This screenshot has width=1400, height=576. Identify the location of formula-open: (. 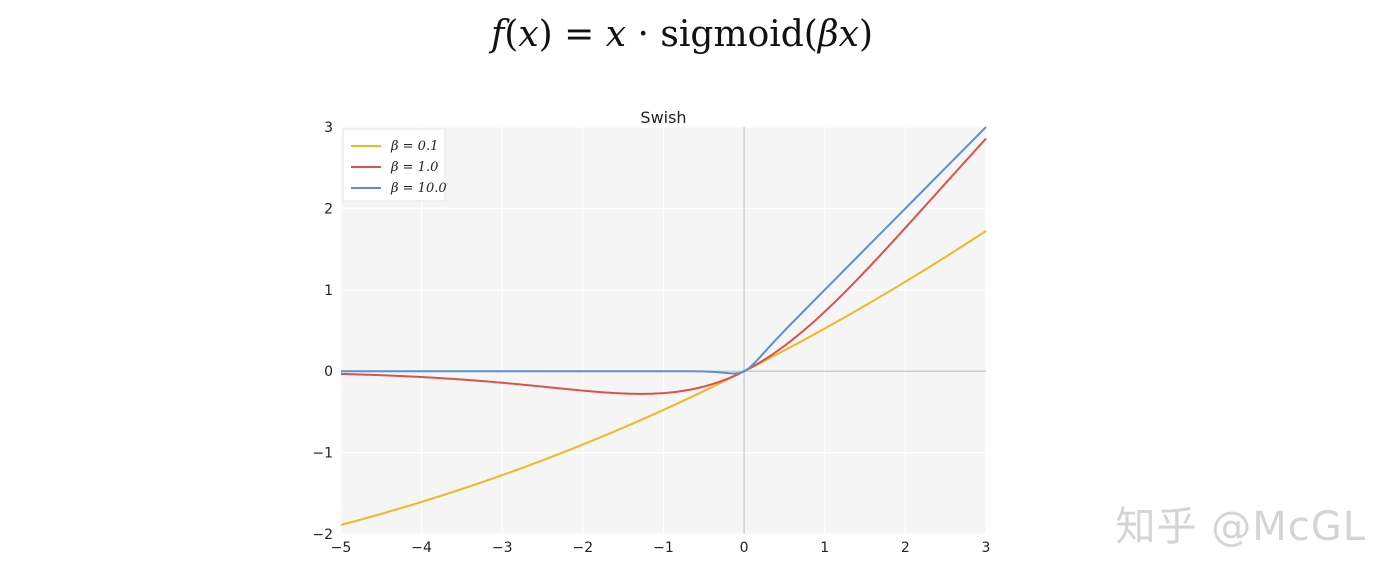
(511, 34).